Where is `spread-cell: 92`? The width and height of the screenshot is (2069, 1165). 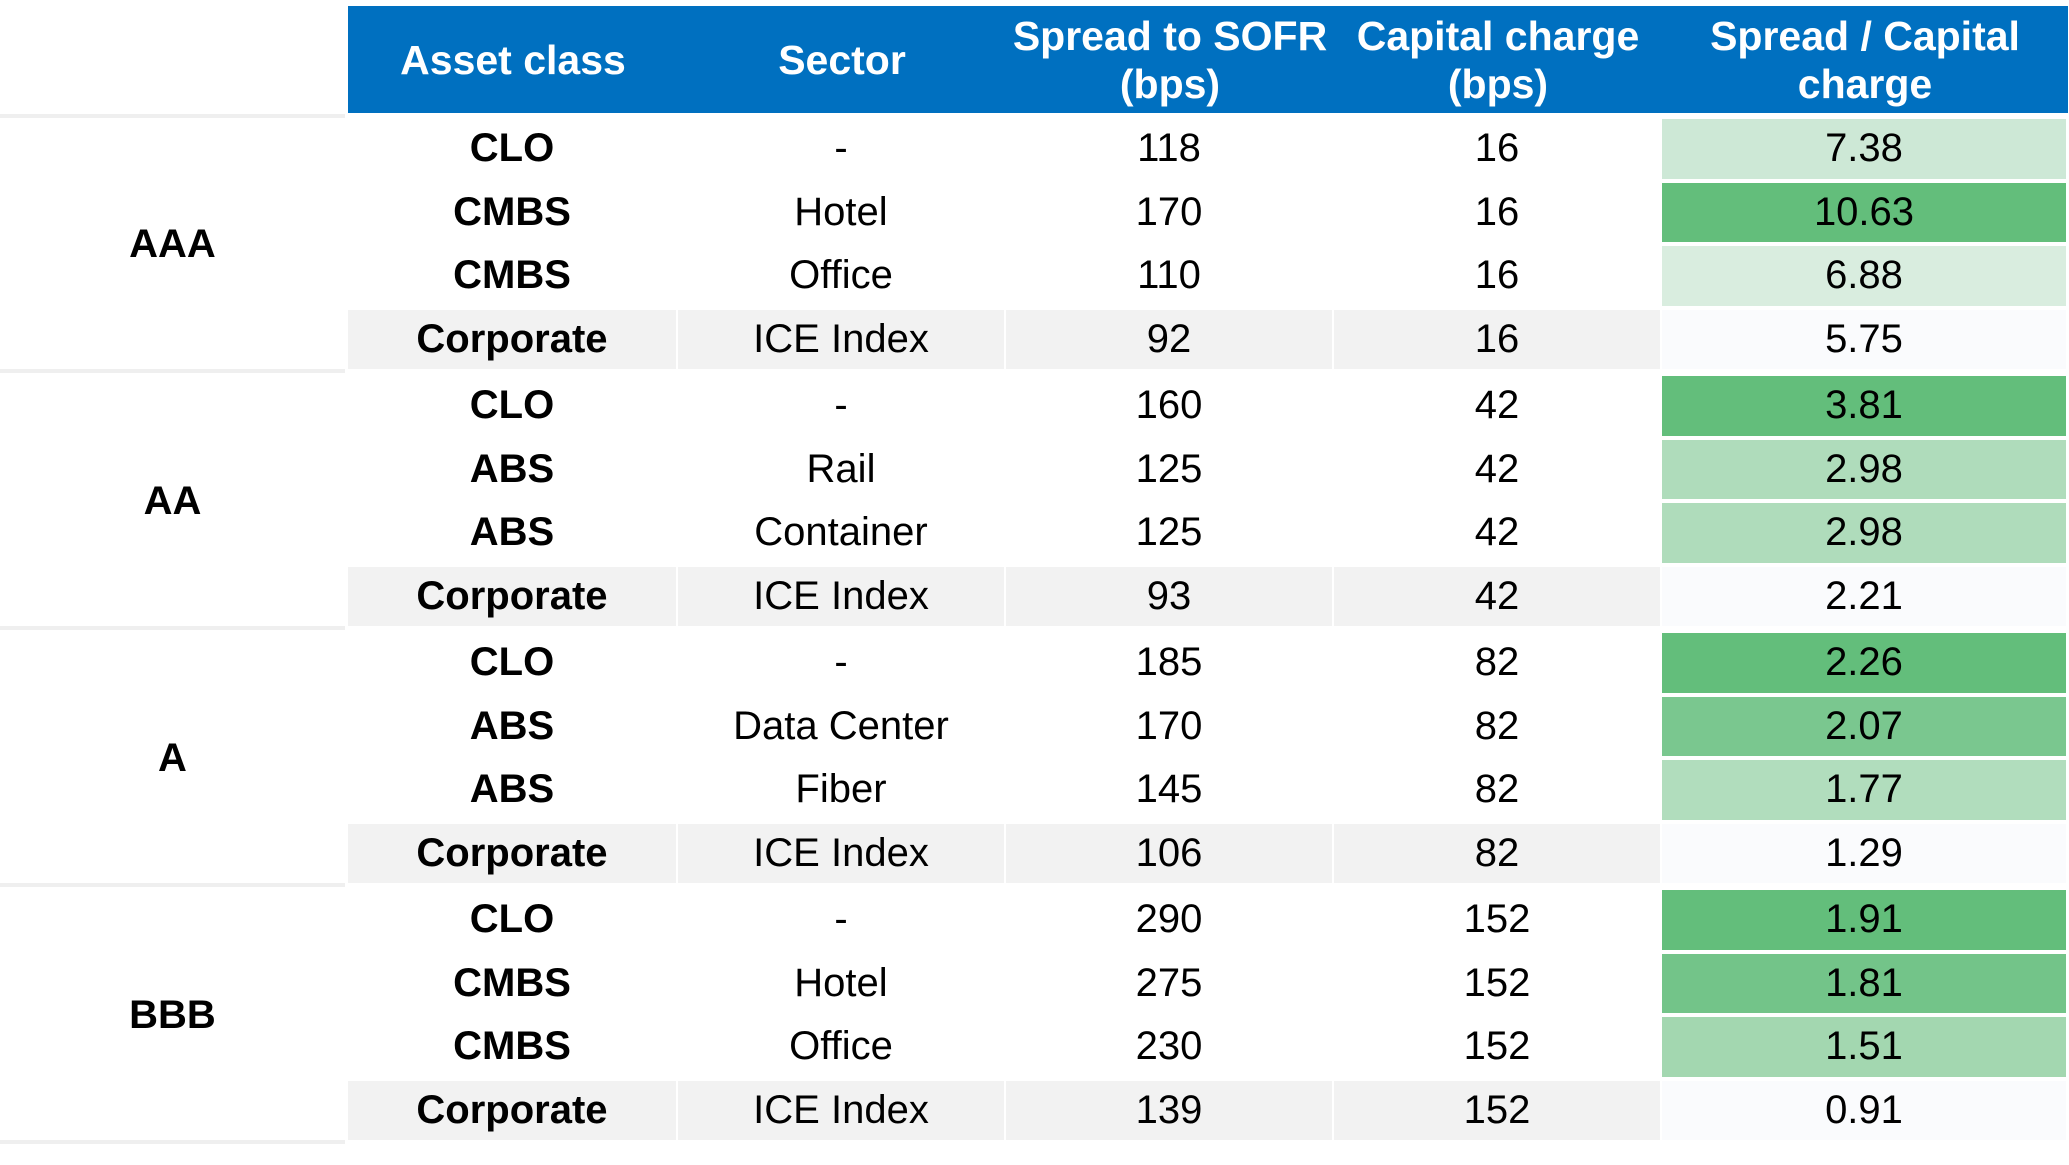 spread-cell: 92 is located at coordinates (1169, 339).